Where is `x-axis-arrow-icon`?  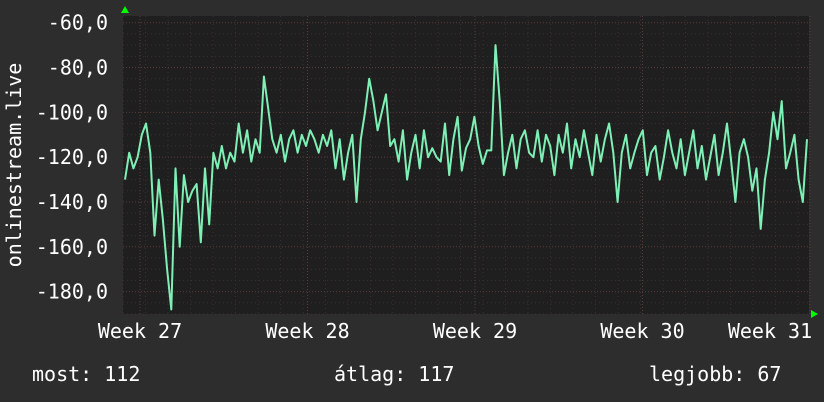
x-axis-arrow-icon is located at coordinates (814, 314).